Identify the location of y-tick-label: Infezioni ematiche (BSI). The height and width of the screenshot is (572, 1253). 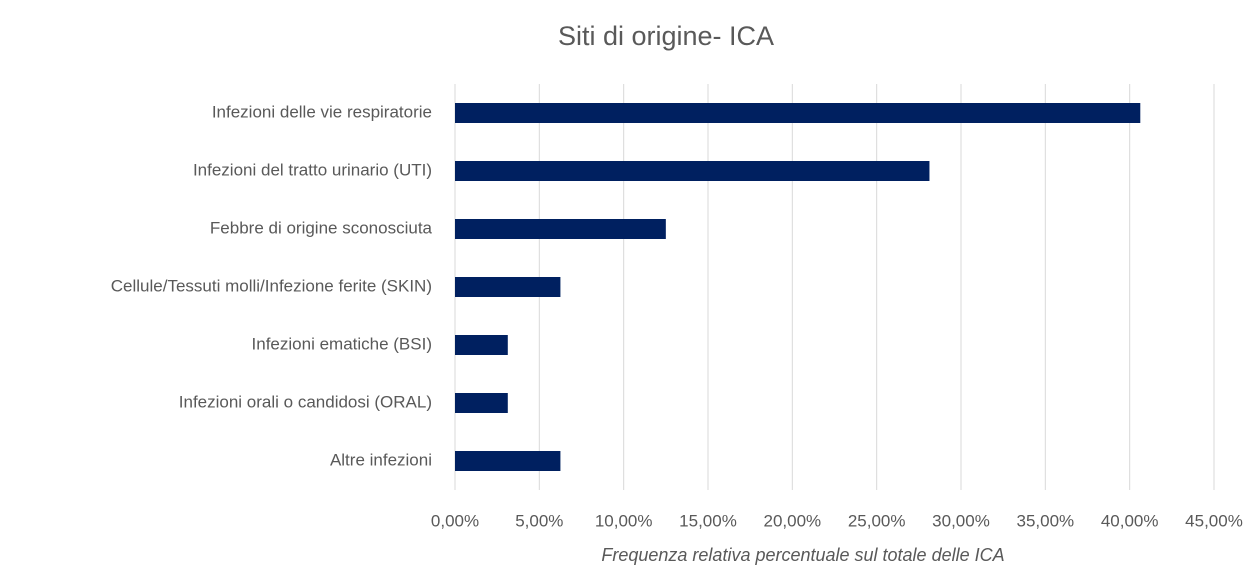
(342, 343).